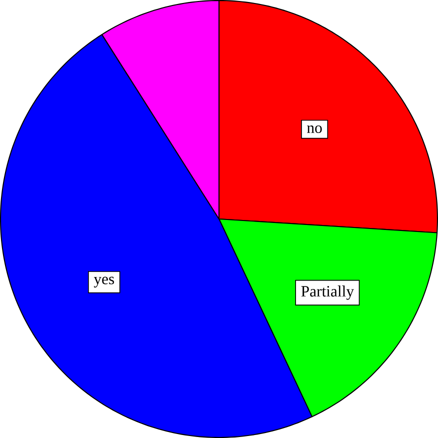 This screenshot has height=438, width=438. Describe the element at coordinates (314, 130) in the screenshot. I see `slice-label: no` at that location.